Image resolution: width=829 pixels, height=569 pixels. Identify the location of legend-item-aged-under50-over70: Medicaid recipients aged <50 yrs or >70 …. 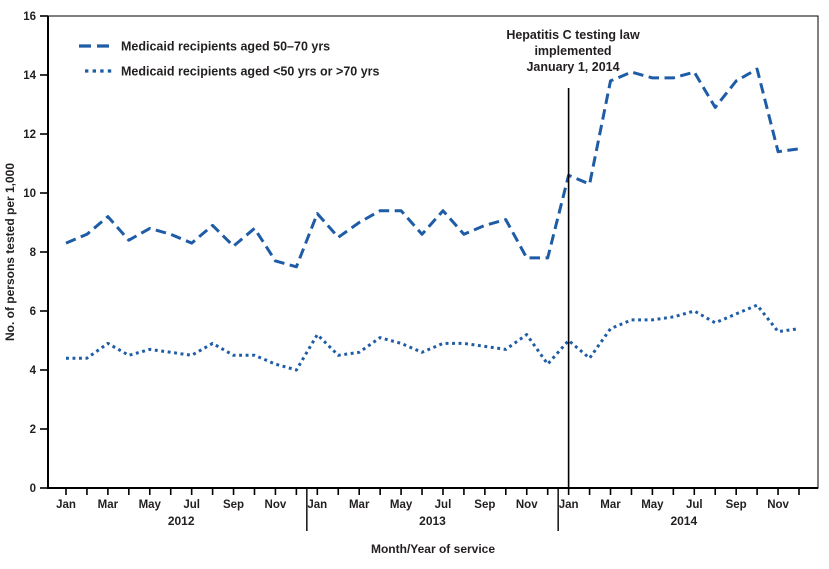
(232, 72).